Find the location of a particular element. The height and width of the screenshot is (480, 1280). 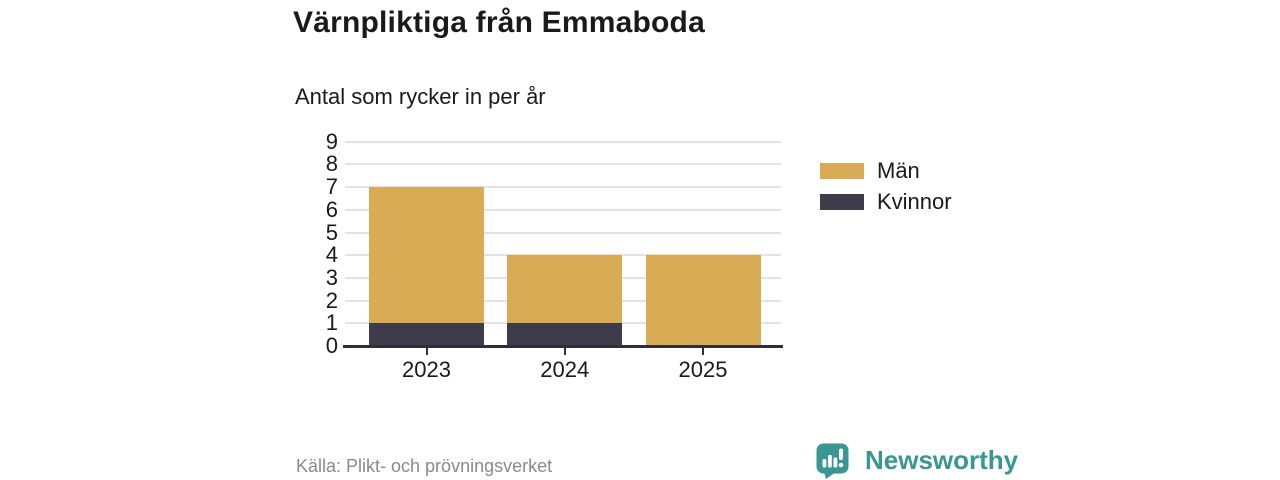

chart-subtitle: Antal som rycker in per år is located at coordinates (420, 96).